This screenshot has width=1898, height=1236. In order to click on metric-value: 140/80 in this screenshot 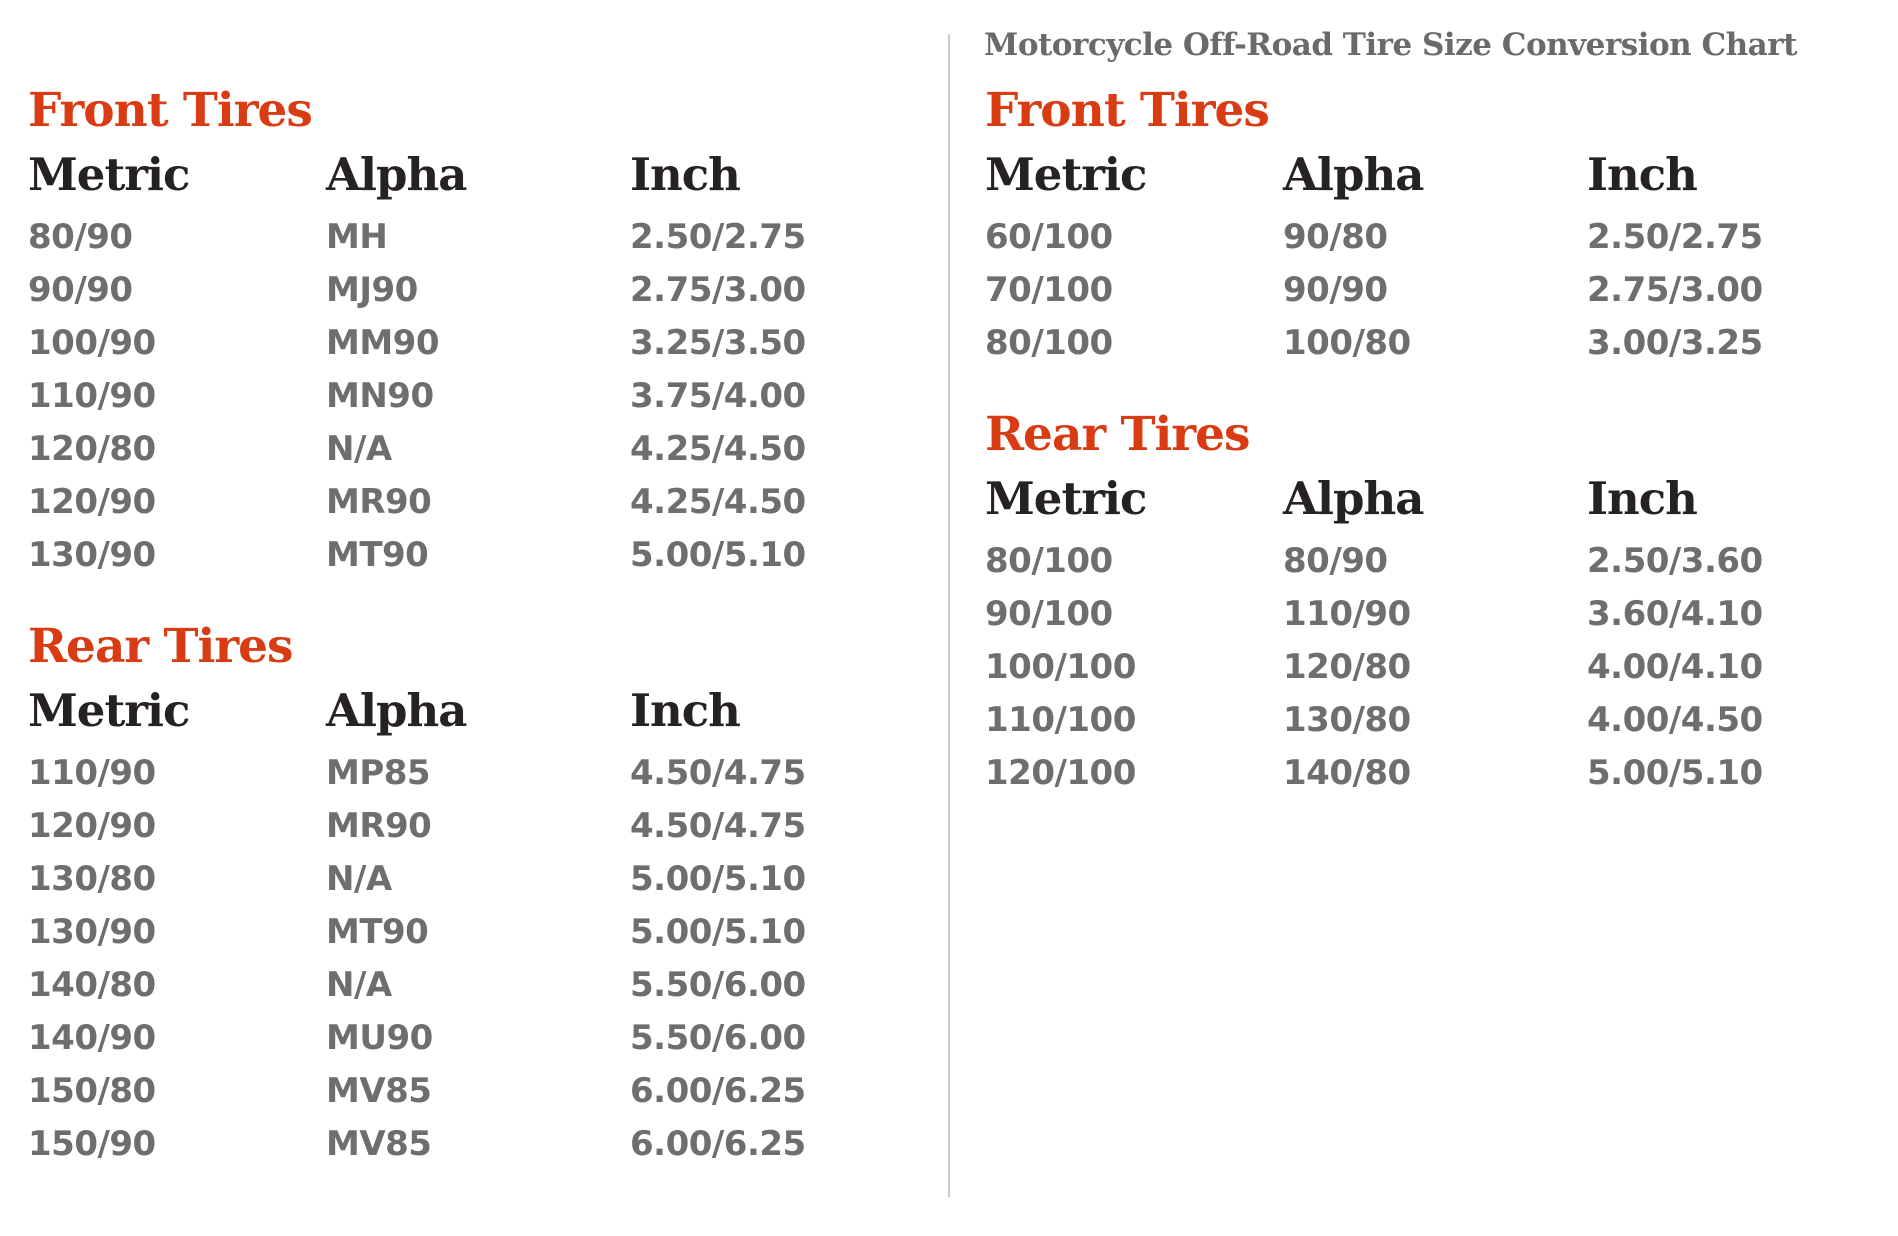, I will do `click(92, 984)`.